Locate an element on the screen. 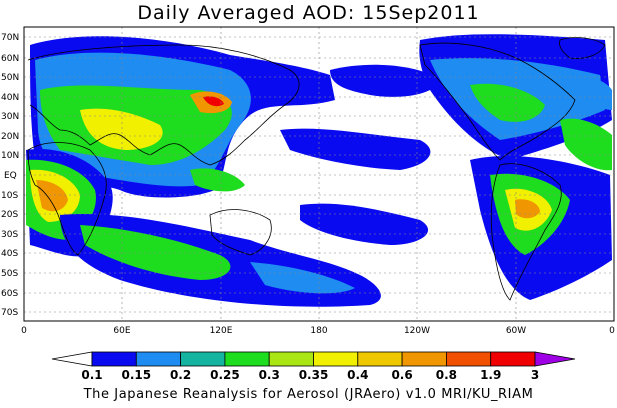 The image size is (617, 408). lat-tick-label: 60N is located at coordinates (10, 59).